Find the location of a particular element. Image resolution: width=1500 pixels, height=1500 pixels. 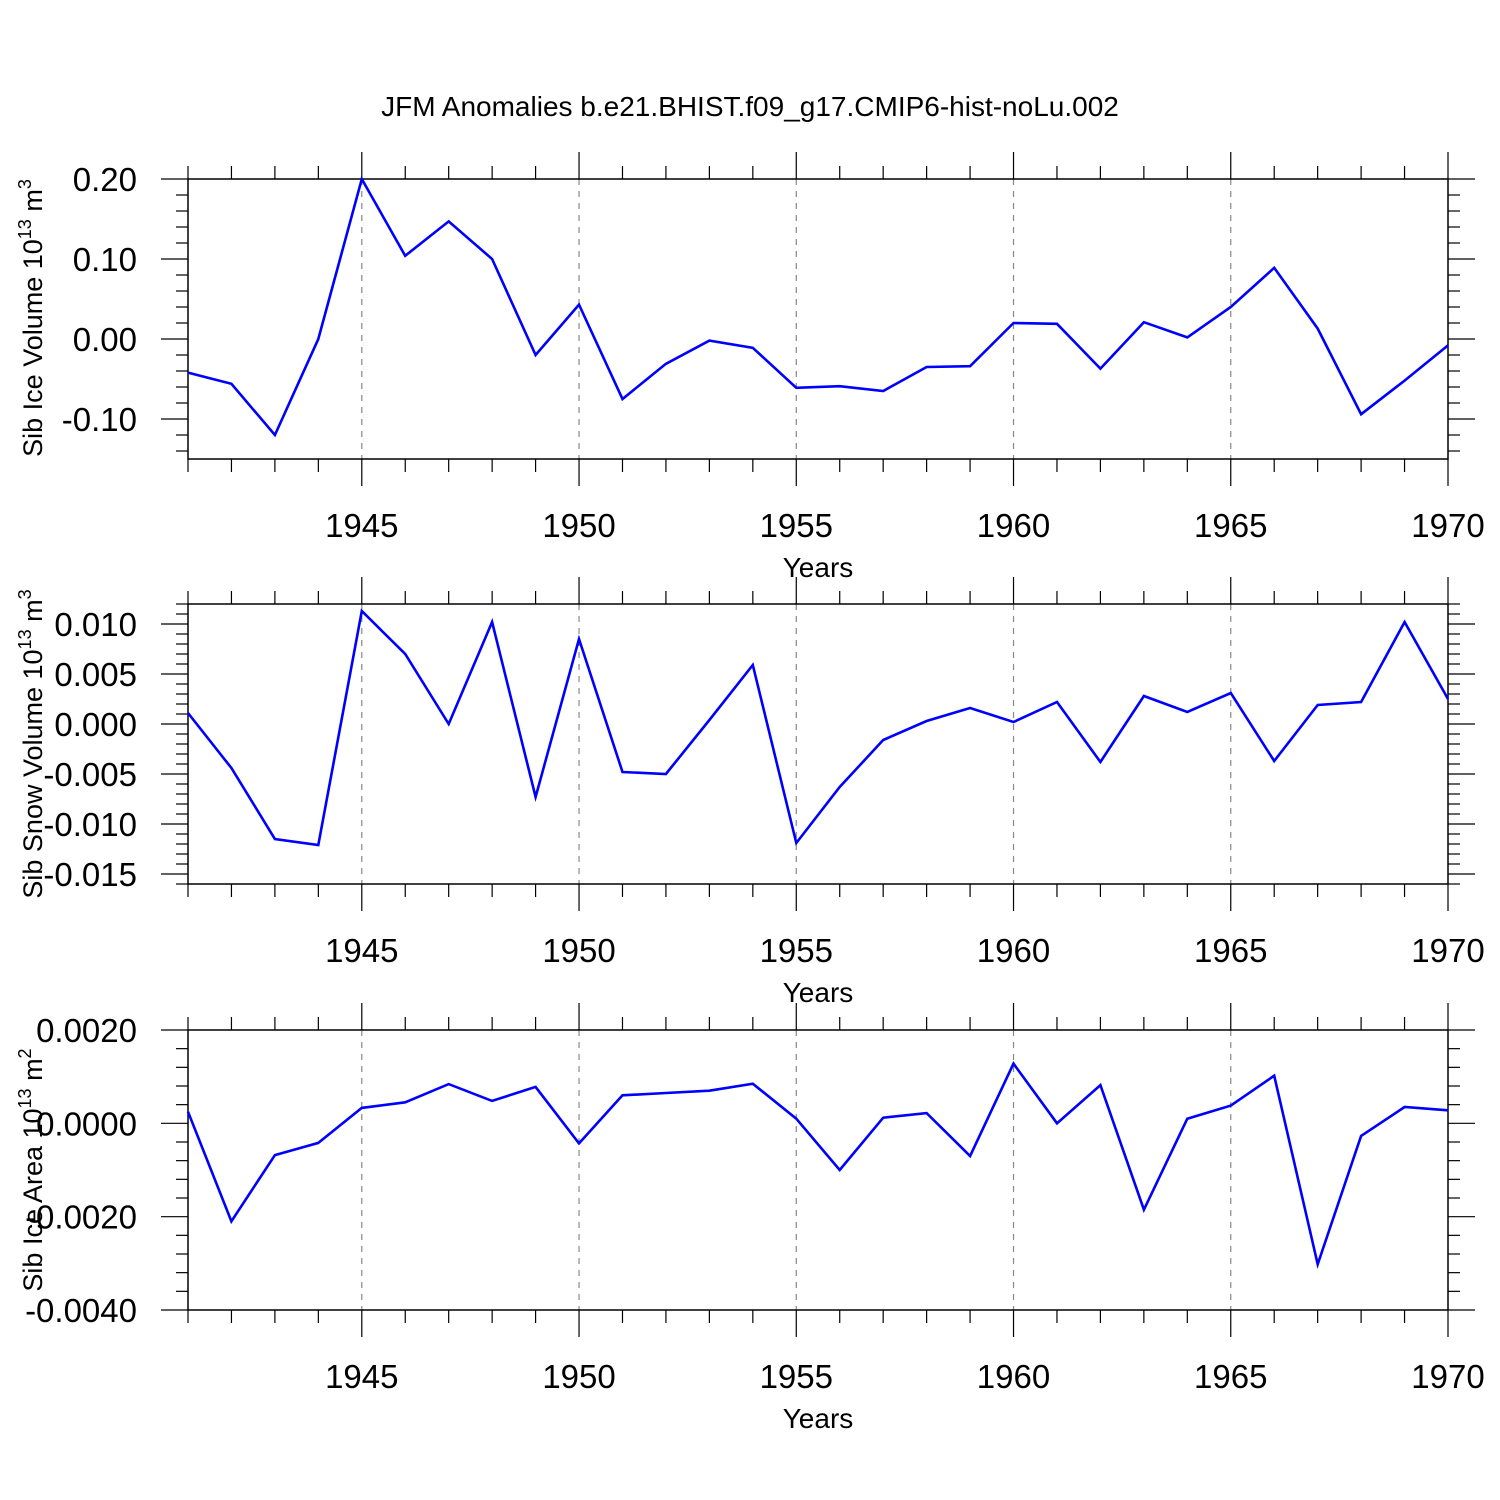

y-tick-label: 0.0020 is located at coordinates (86, 1030).